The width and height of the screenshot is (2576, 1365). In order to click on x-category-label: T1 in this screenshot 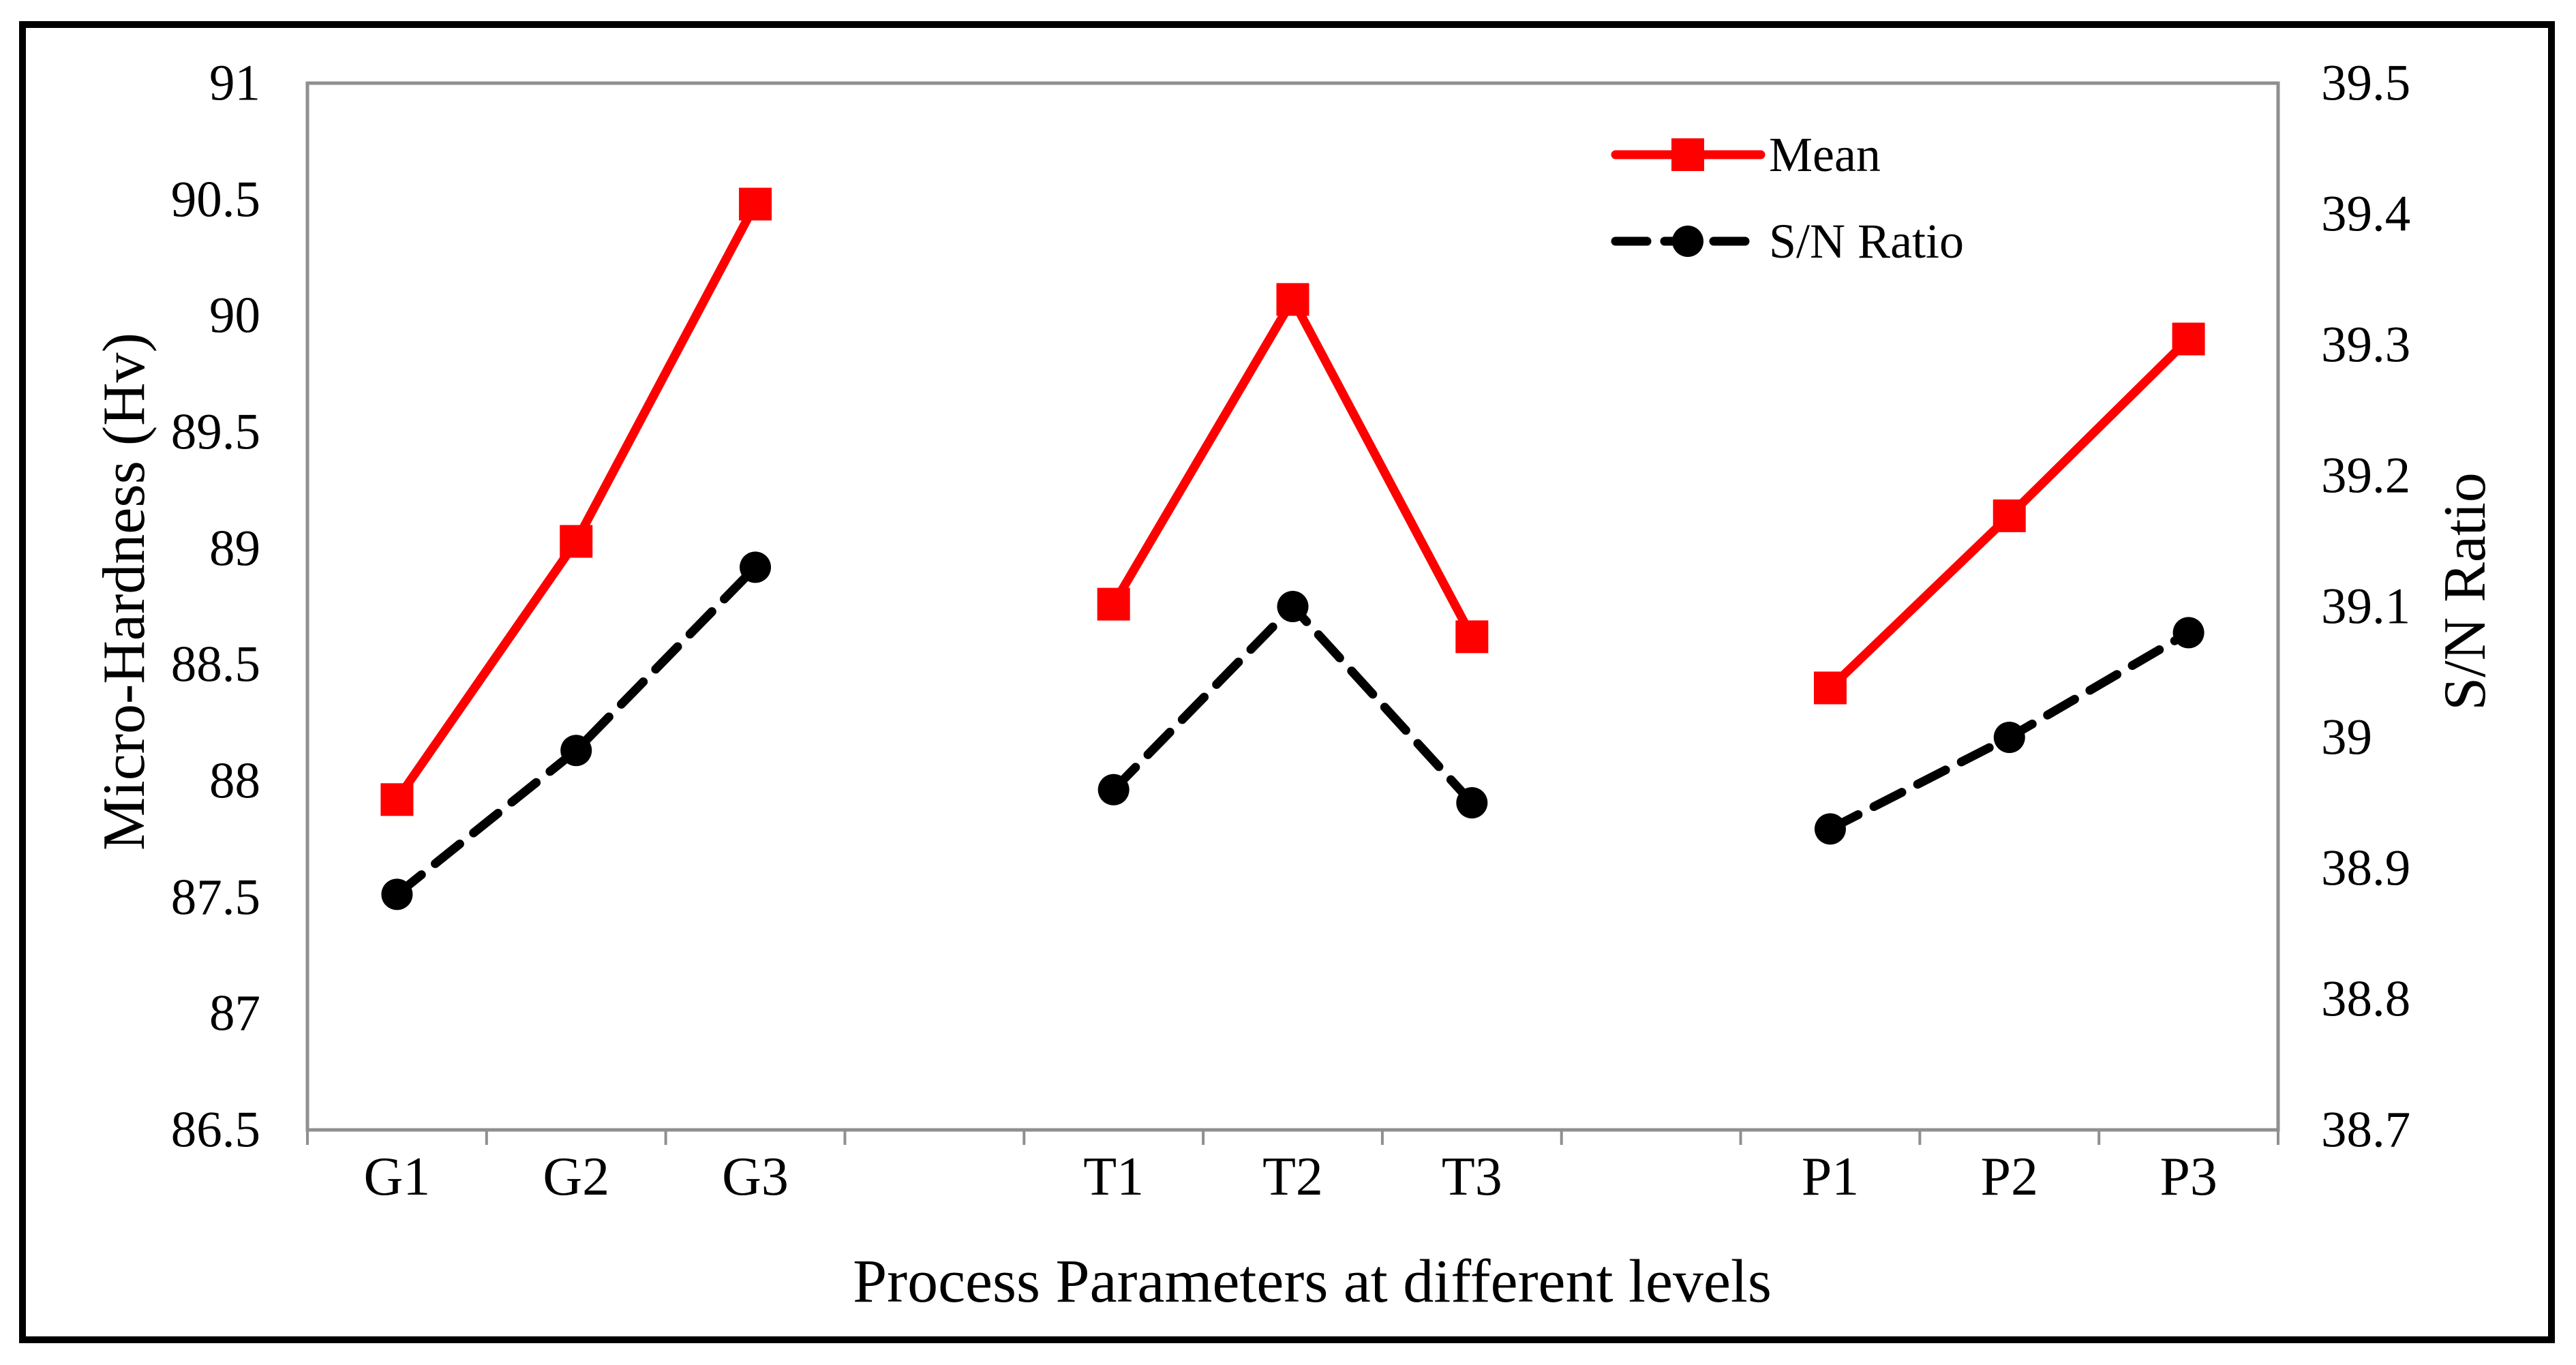, I will do `click(1114, 1177)`.